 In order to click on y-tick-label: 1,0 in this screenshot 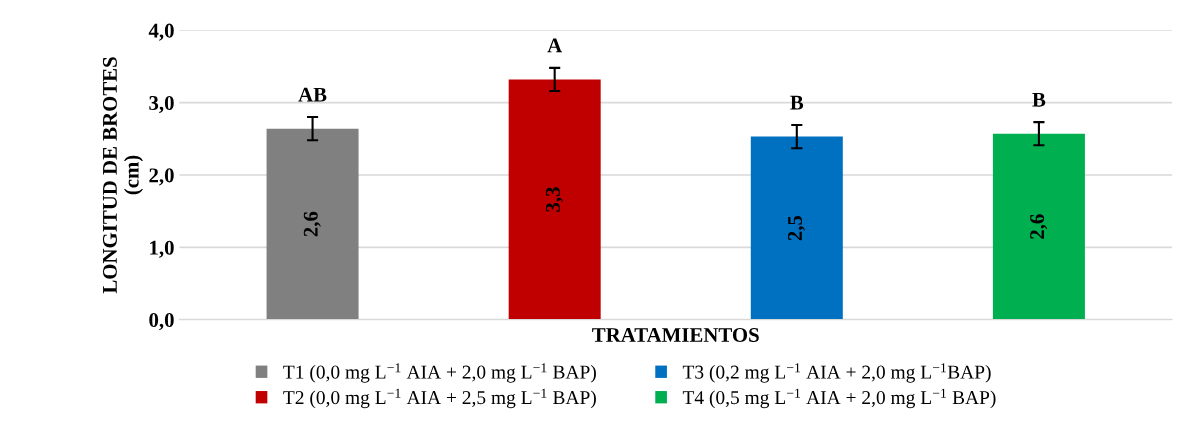, I will do `click(162, 249)`.